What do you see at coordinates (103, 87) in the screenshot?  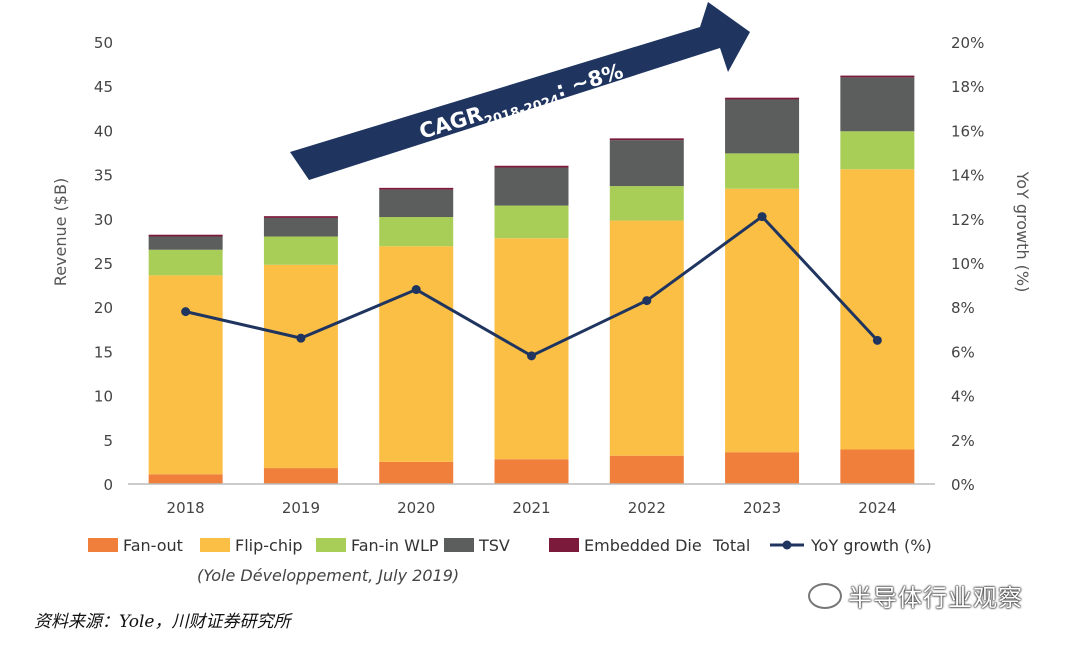 I see `y-tick-label: 45` at bounding box center [103, 87].